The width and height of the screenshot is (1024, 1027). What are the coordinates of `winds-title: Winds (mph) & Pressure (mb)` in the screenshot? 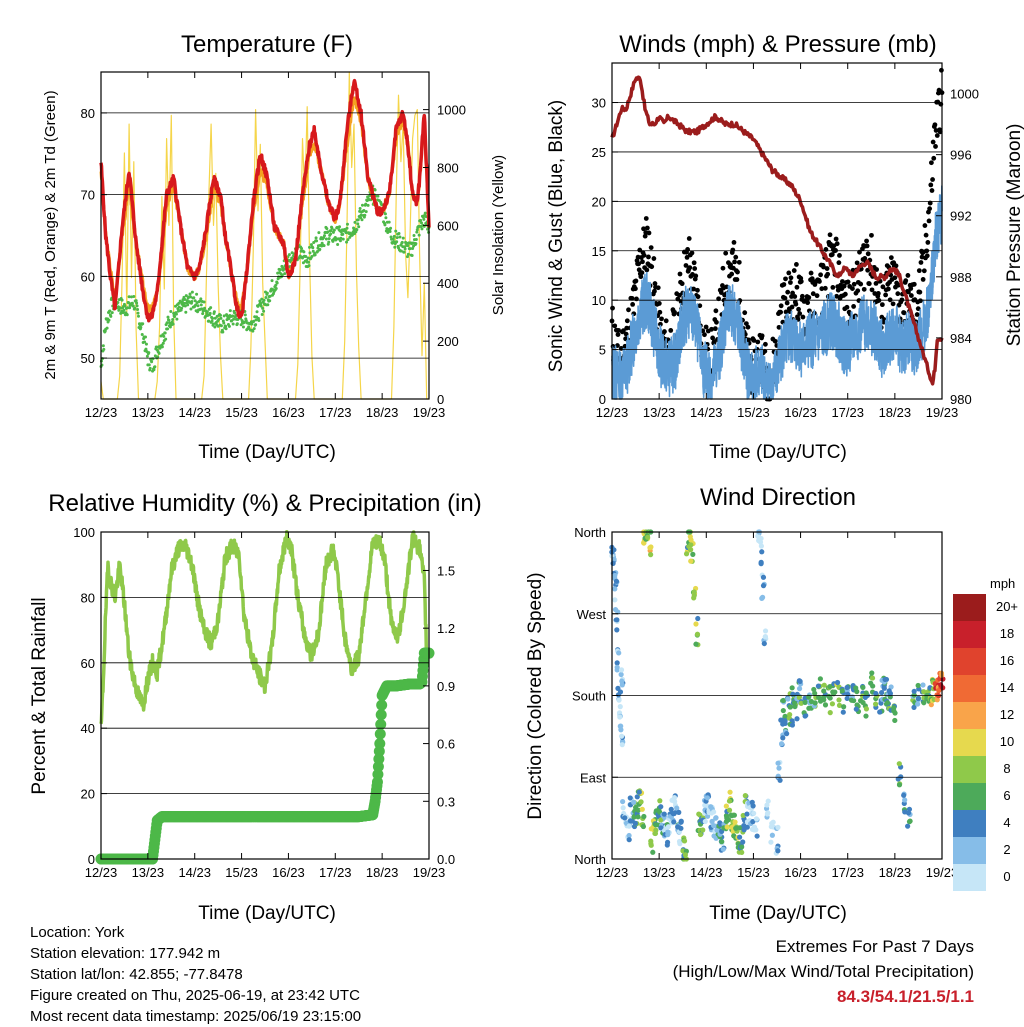 It's located at (777, 44).